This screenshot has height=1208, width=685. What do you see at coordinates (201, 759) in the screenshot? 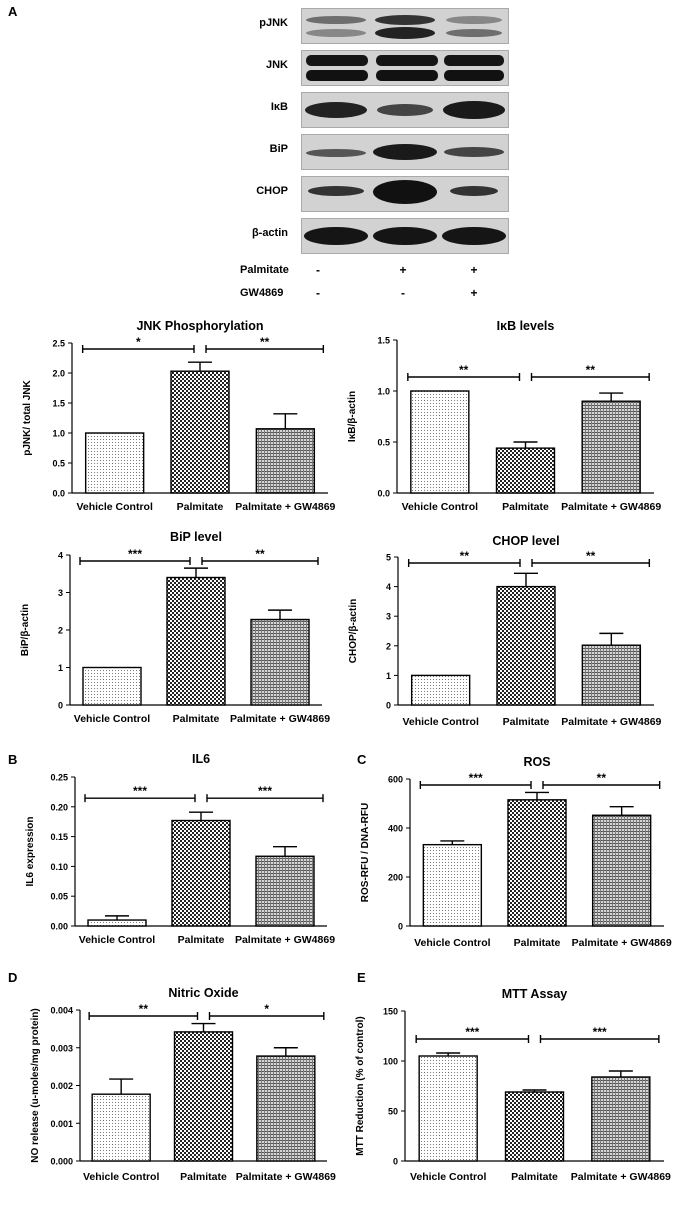
I see `il6-chart-title: IL6` at bounding box center [201, 759].